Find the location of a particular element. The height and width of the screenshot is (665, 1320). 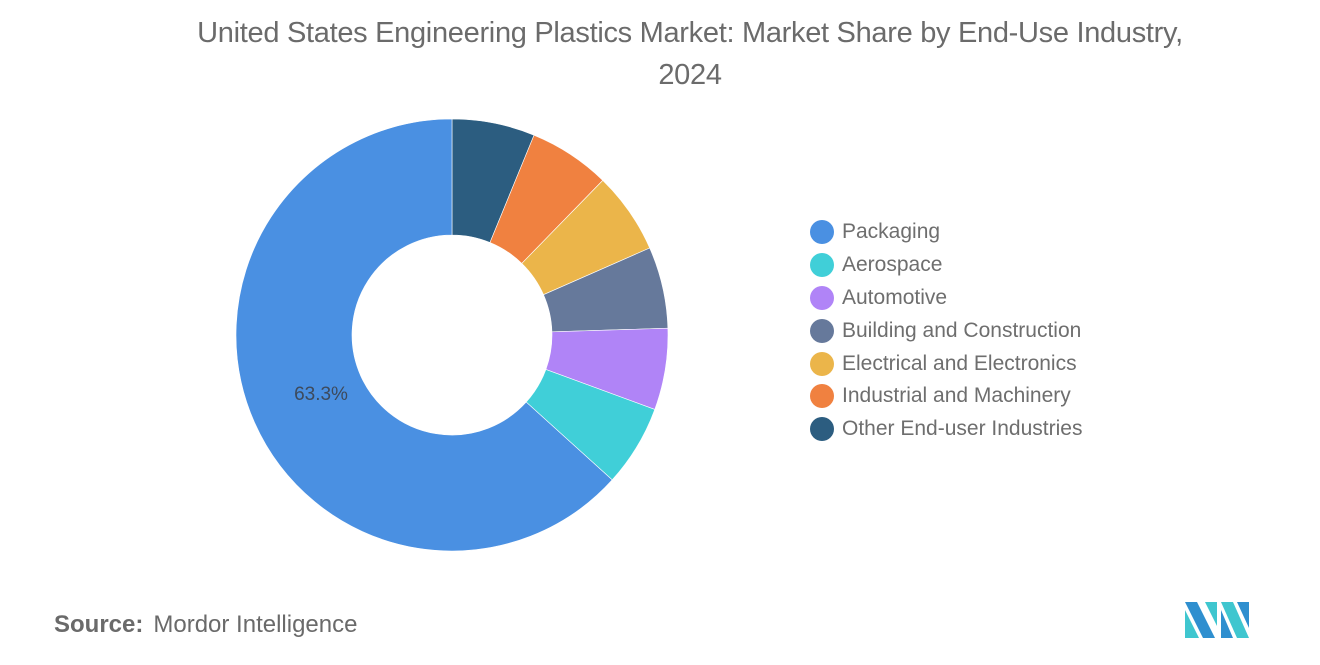

mordor-intelligence-logo-icon is located at coordinates (1217, 620).